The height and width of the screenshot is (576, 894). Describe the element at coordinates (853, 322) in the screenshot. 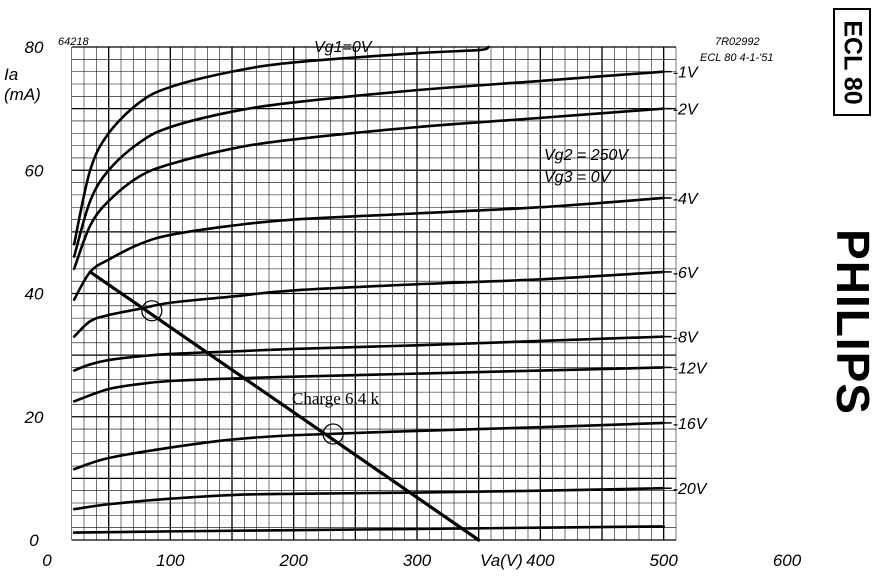

I see `brand-logo: PHILIPS` at that location.